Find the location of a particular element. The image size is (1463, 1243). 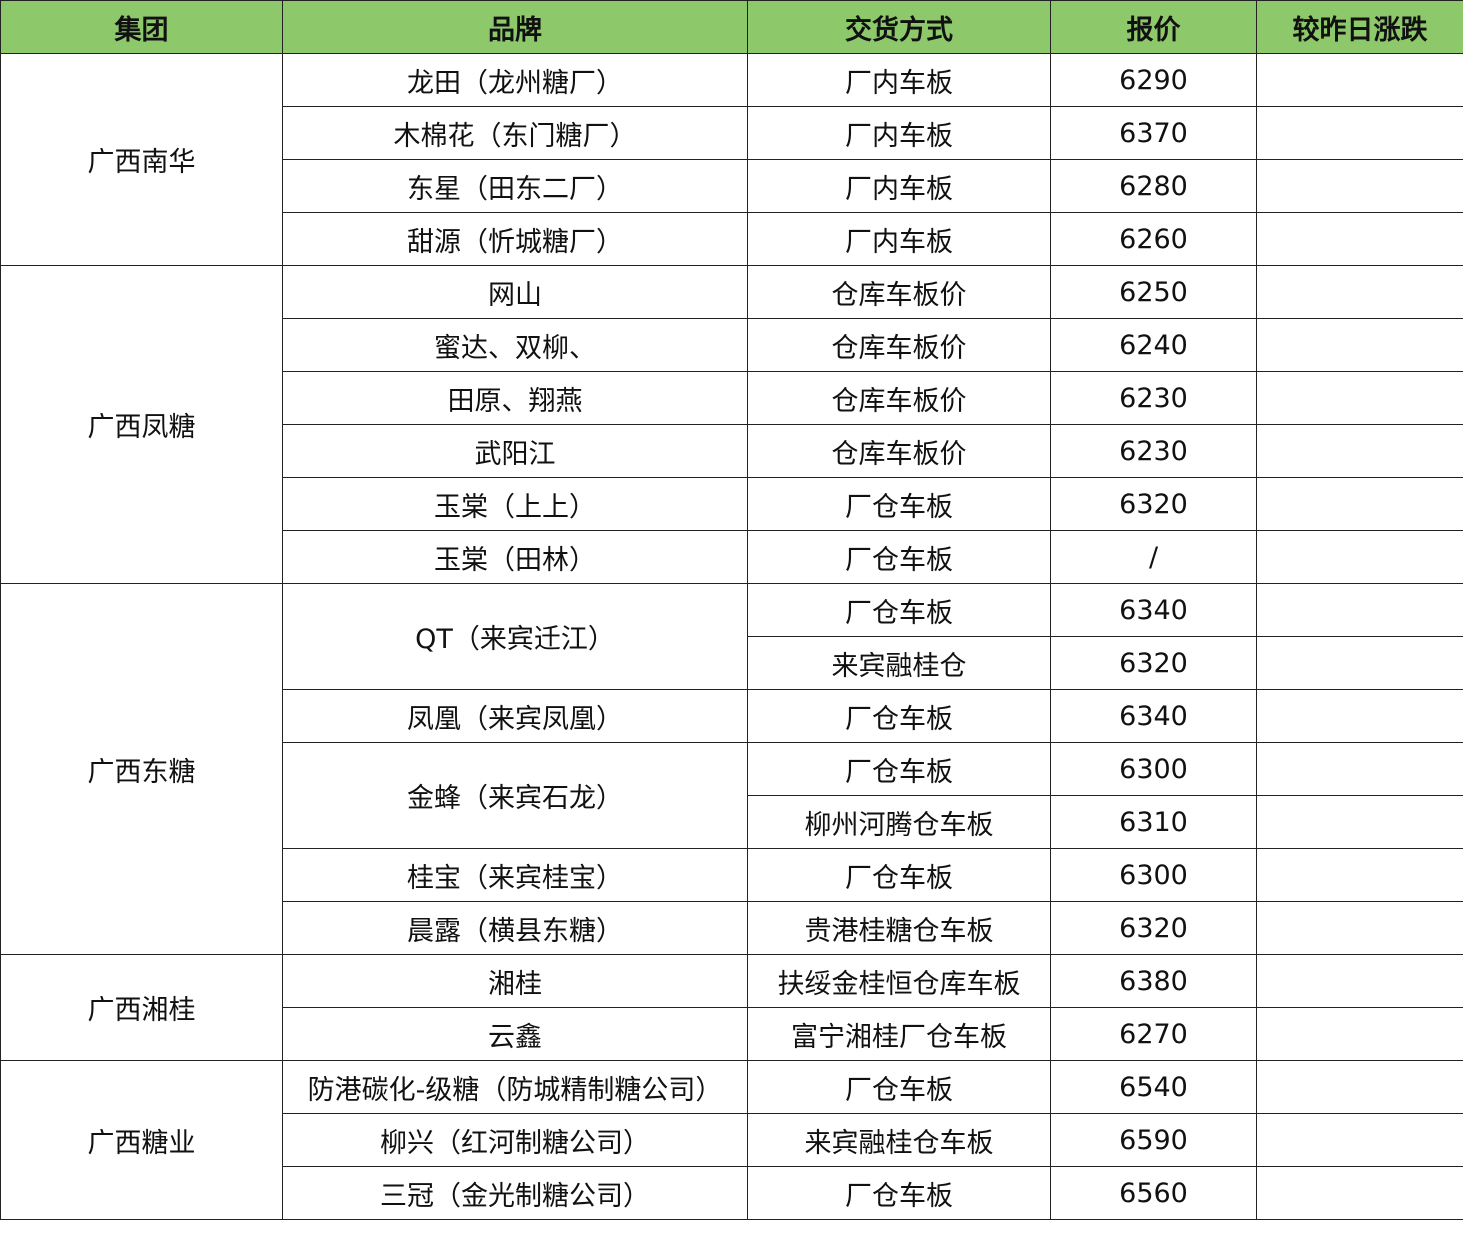

brand-cell: 桂宝（来宾桂宝） is located at coordinates (515, 875).